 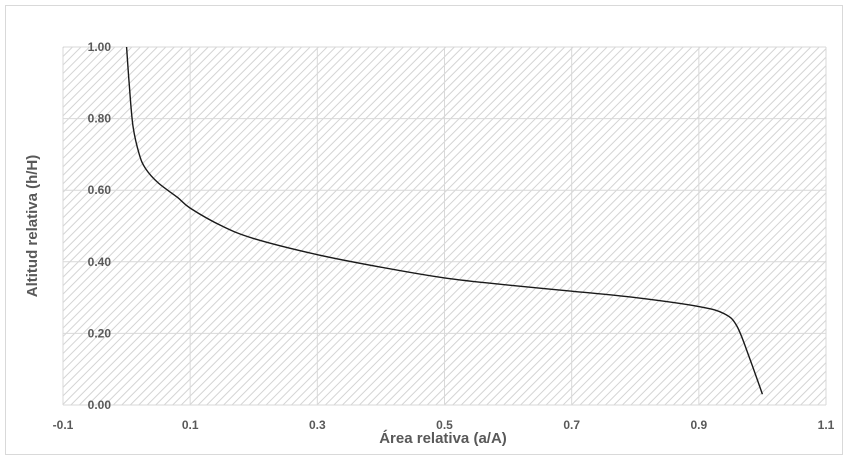 What do you see at coordinates (100, 190) in the screenshot?
I see `y-tick-label: 0.60` at bounding box center [100, 190].